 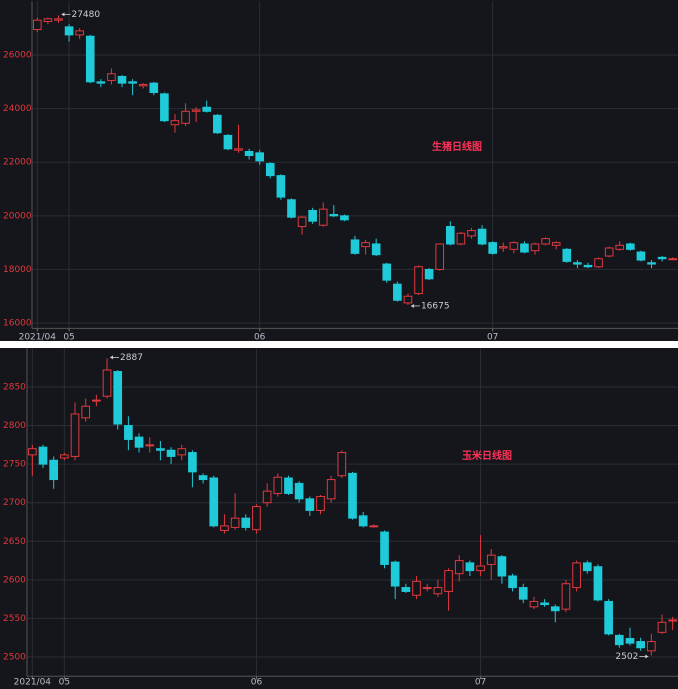 I want to click on y-tick-label: 22000, so click(x=17, y=163).